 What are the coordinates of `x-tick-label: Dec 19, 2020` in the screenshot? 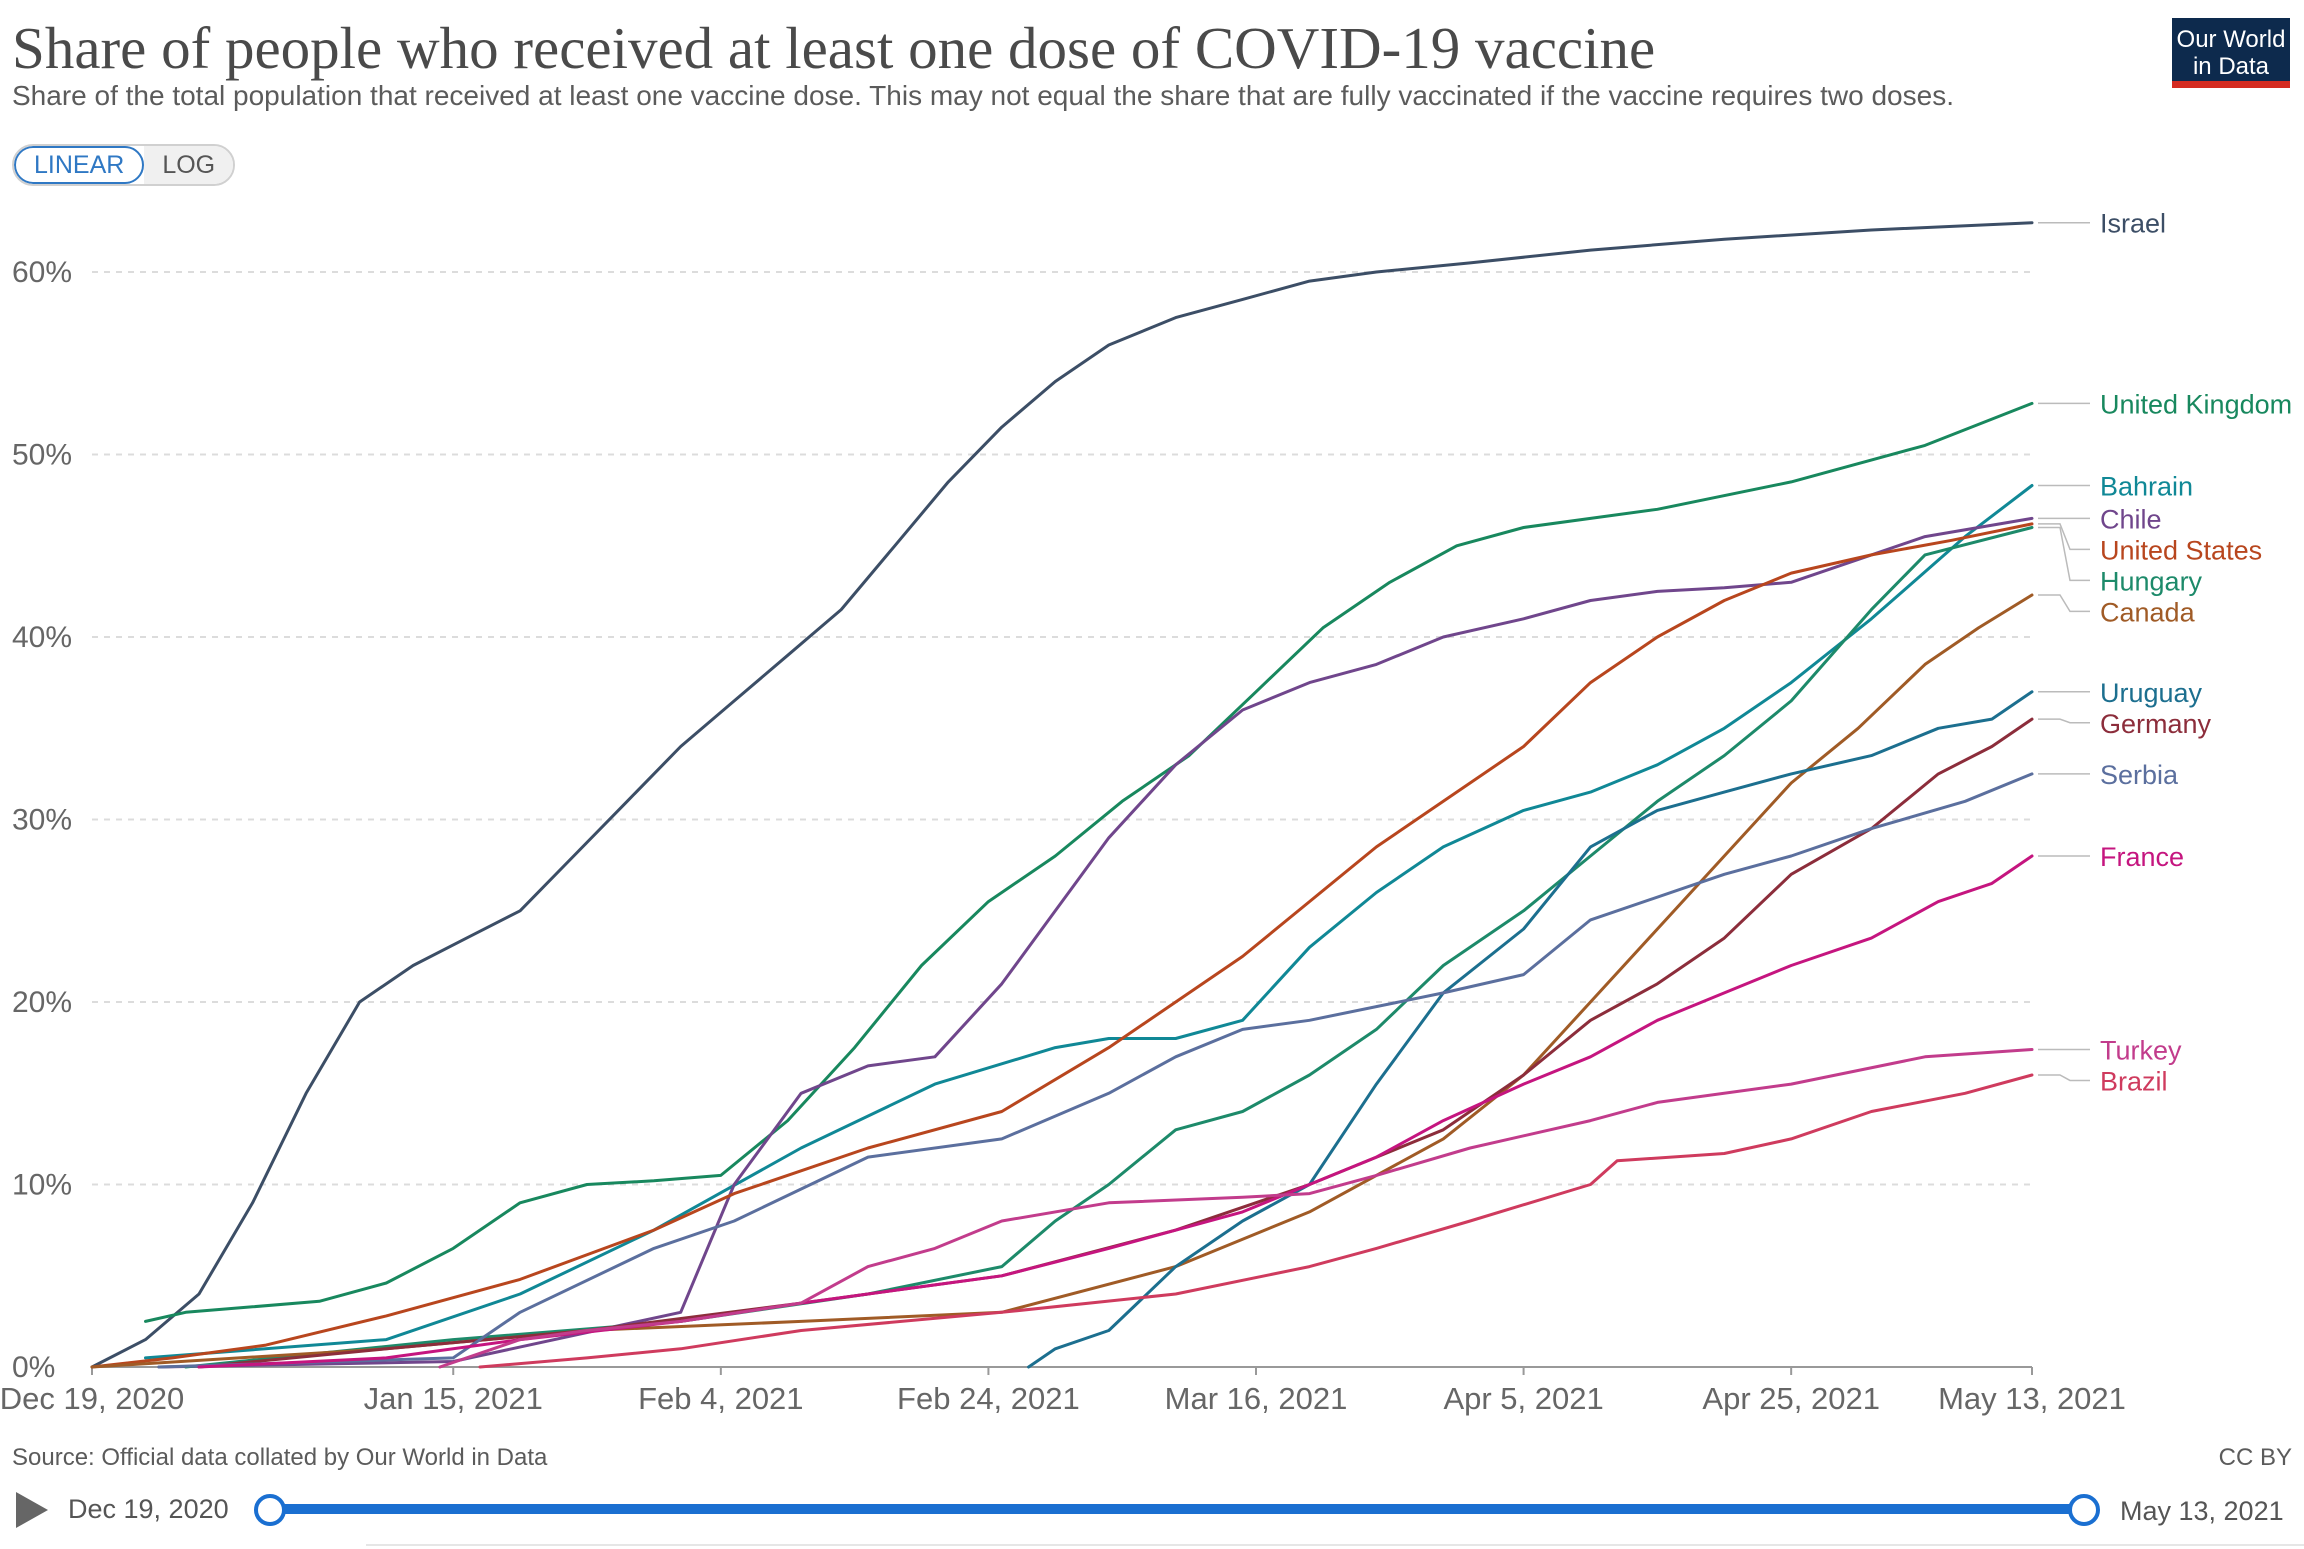 It's located at (92, 1398).